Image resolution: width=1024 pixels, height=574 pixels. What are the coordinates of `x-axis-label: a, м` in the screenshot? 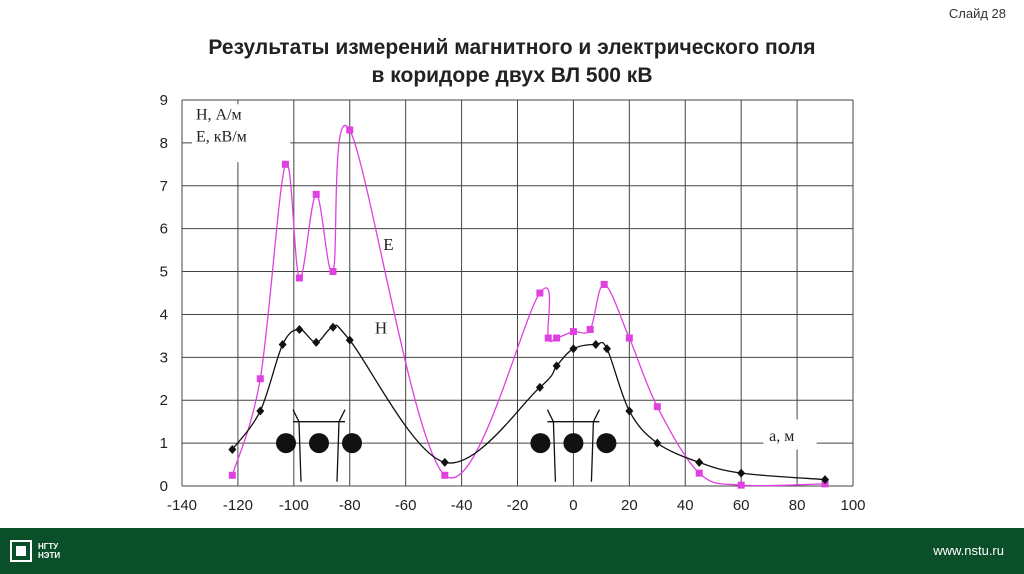 It's located at (781, 436).